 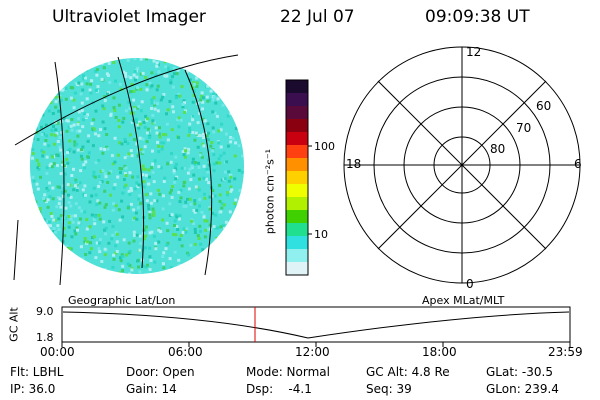 I want to click on intensity-colorbar, so click(x=298, y=177).